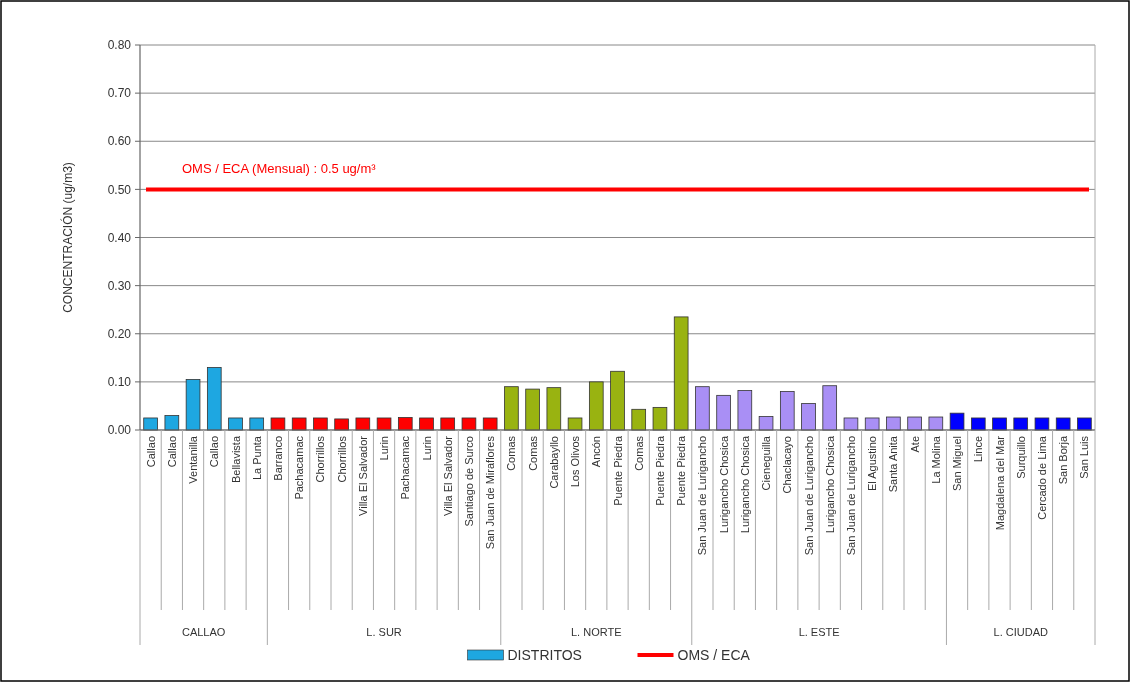 The image size is (1130, 682). What do you see at coordinates (819, 632) in the screenshot?
I see `text: L. ESTE` at bounding box center [819, 632].